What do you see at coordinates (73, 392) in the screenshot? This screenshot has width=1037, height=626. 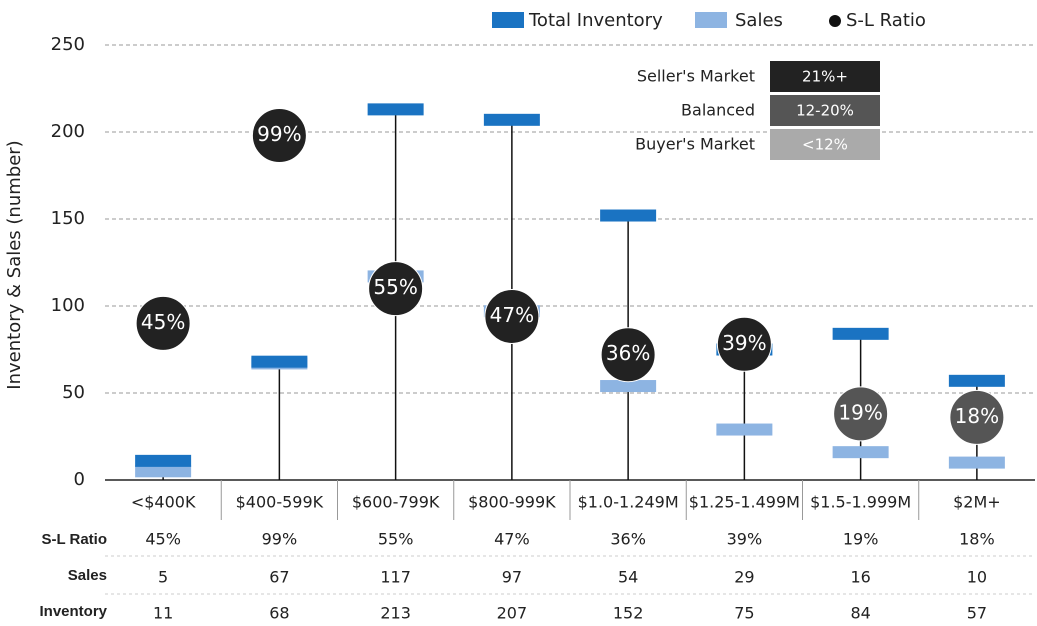 I see `y-tick-label: 50` at bounding box center [73, 392].